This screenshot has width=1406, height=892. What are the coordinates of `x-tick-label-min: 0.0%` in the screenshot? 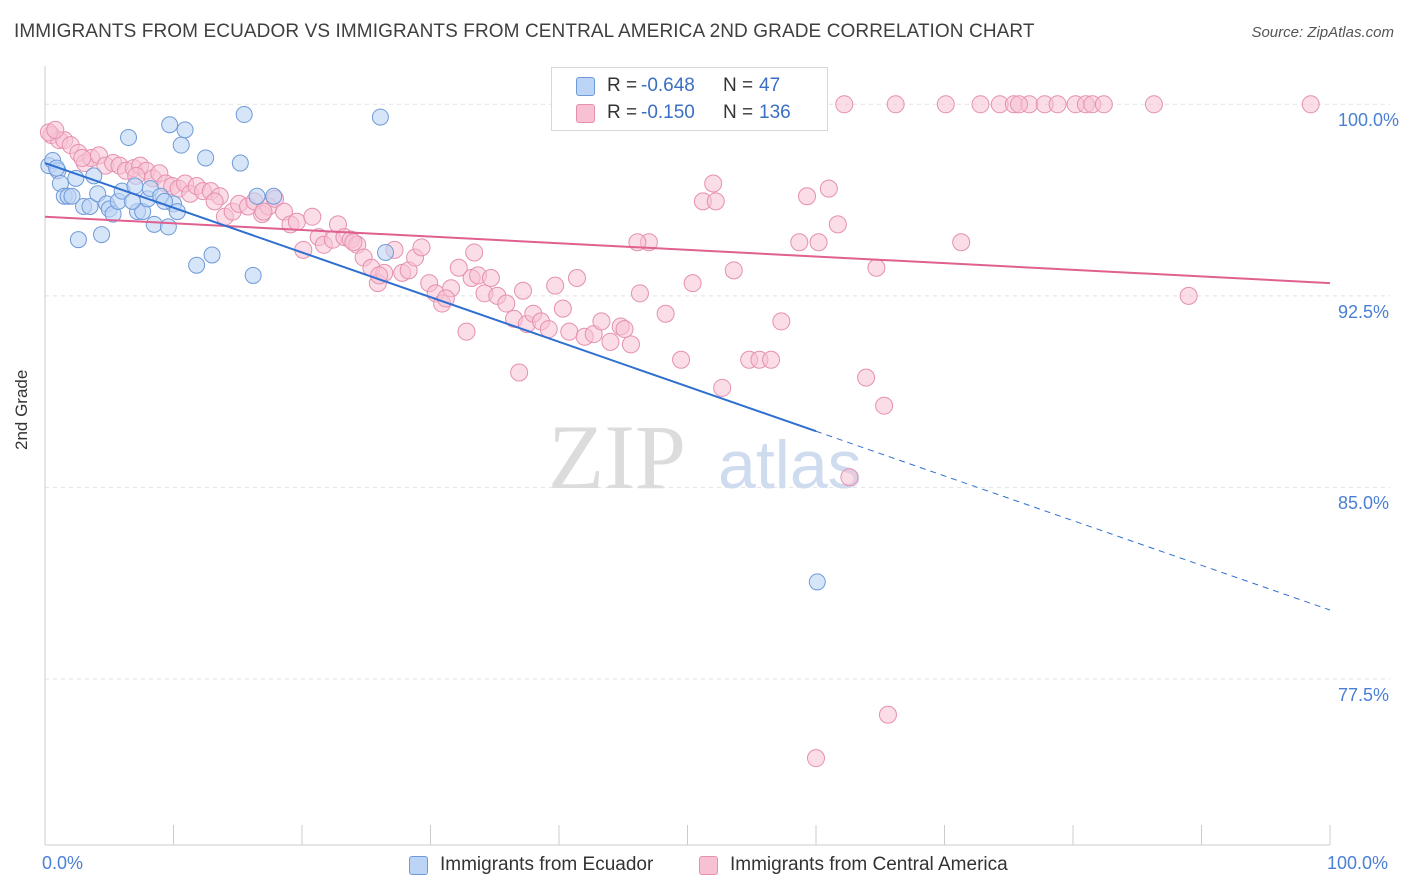 It's located at (63, 863).